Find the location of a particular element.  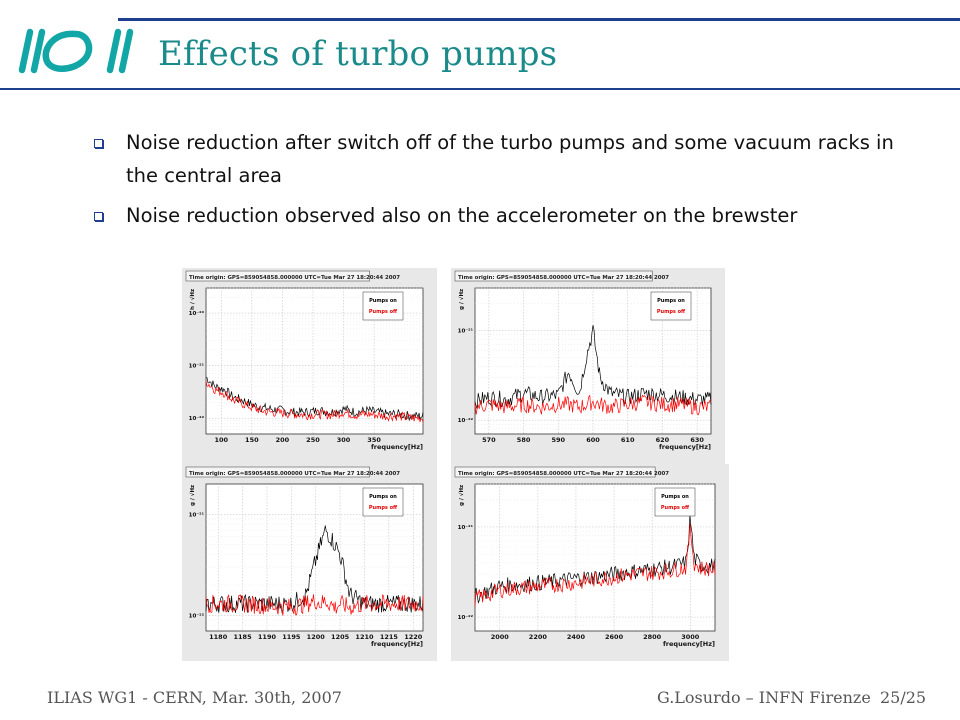

x-tick-label: 580 is located at coordinates (524, 440).